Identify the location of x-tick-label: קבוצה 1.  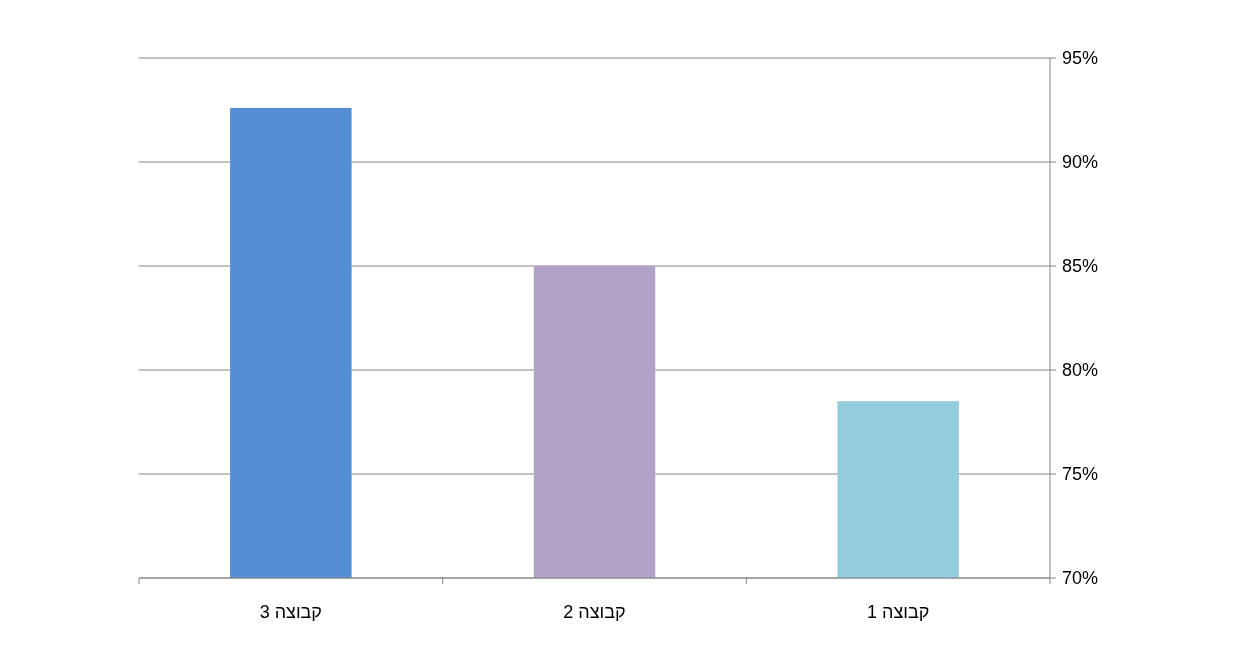
(898, 612).